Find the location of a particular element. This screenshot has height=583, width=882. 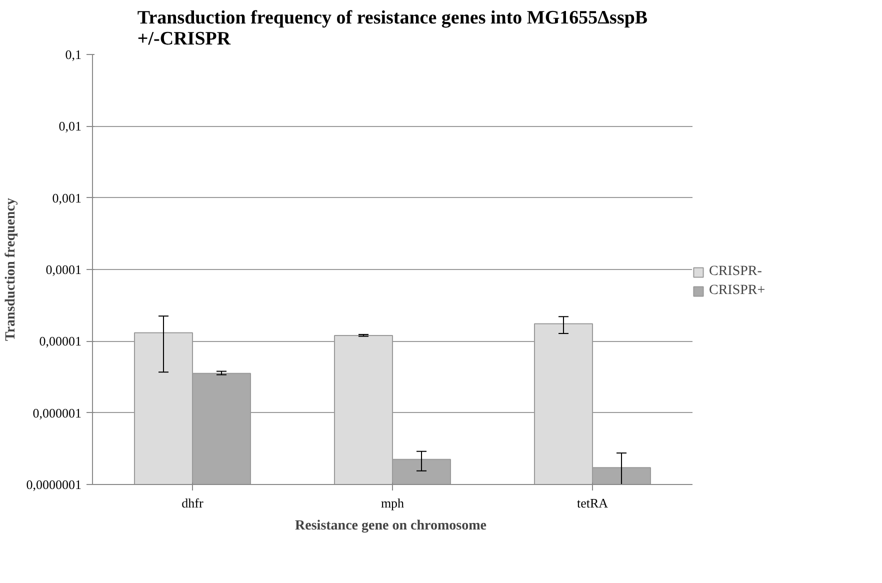

y-tick-label: 0,00001 is located at coordinates (60, 341).